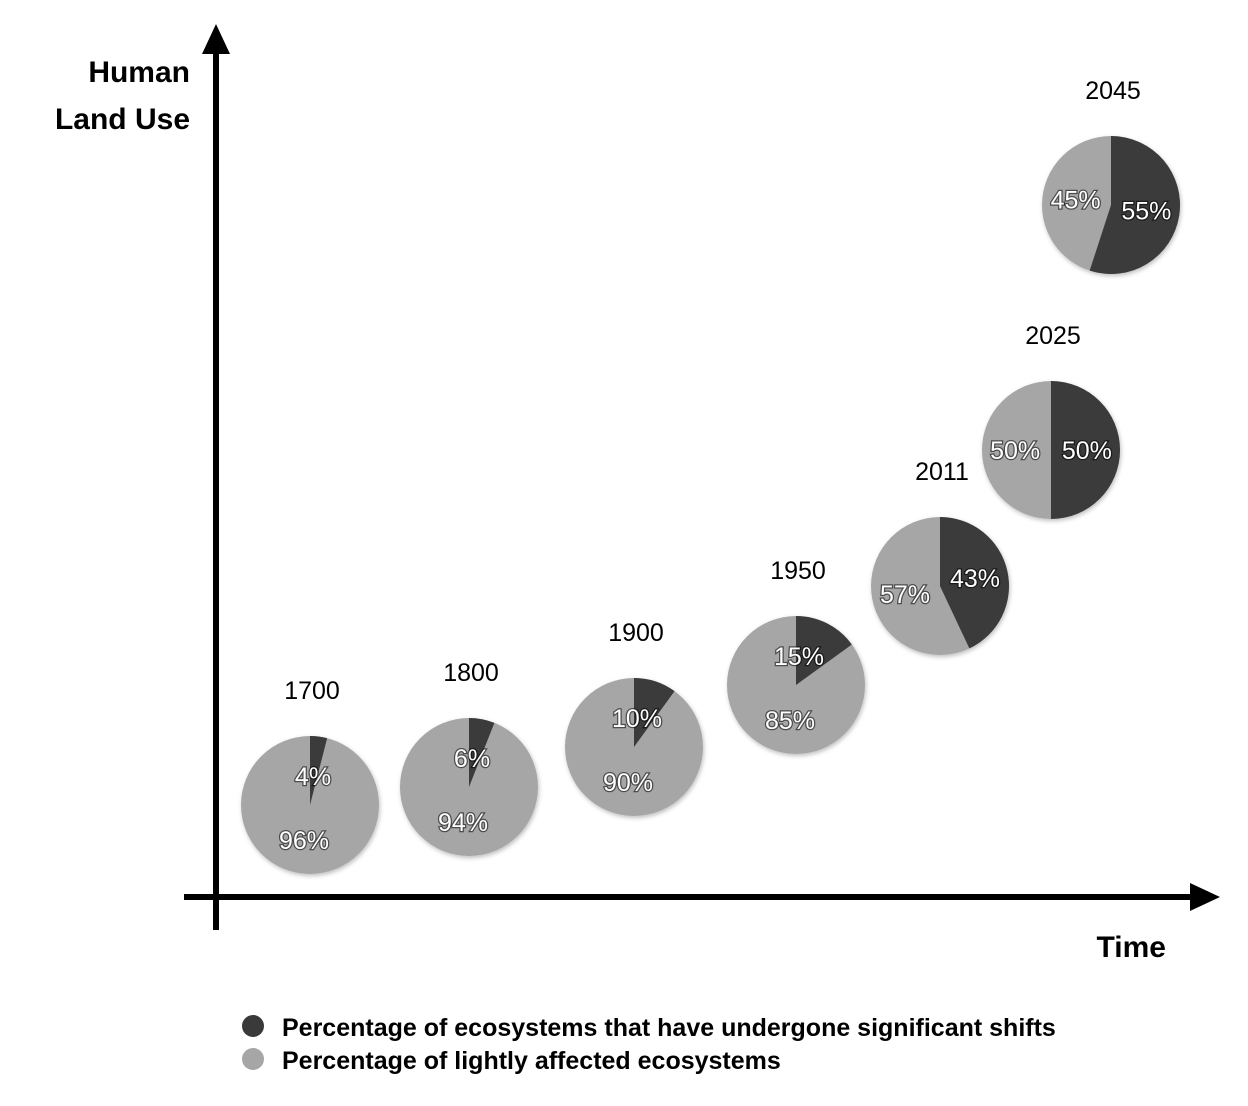 The width and height of the screenshot is (1248, 1106). I want to click on pie-1950, so click(796, 685).